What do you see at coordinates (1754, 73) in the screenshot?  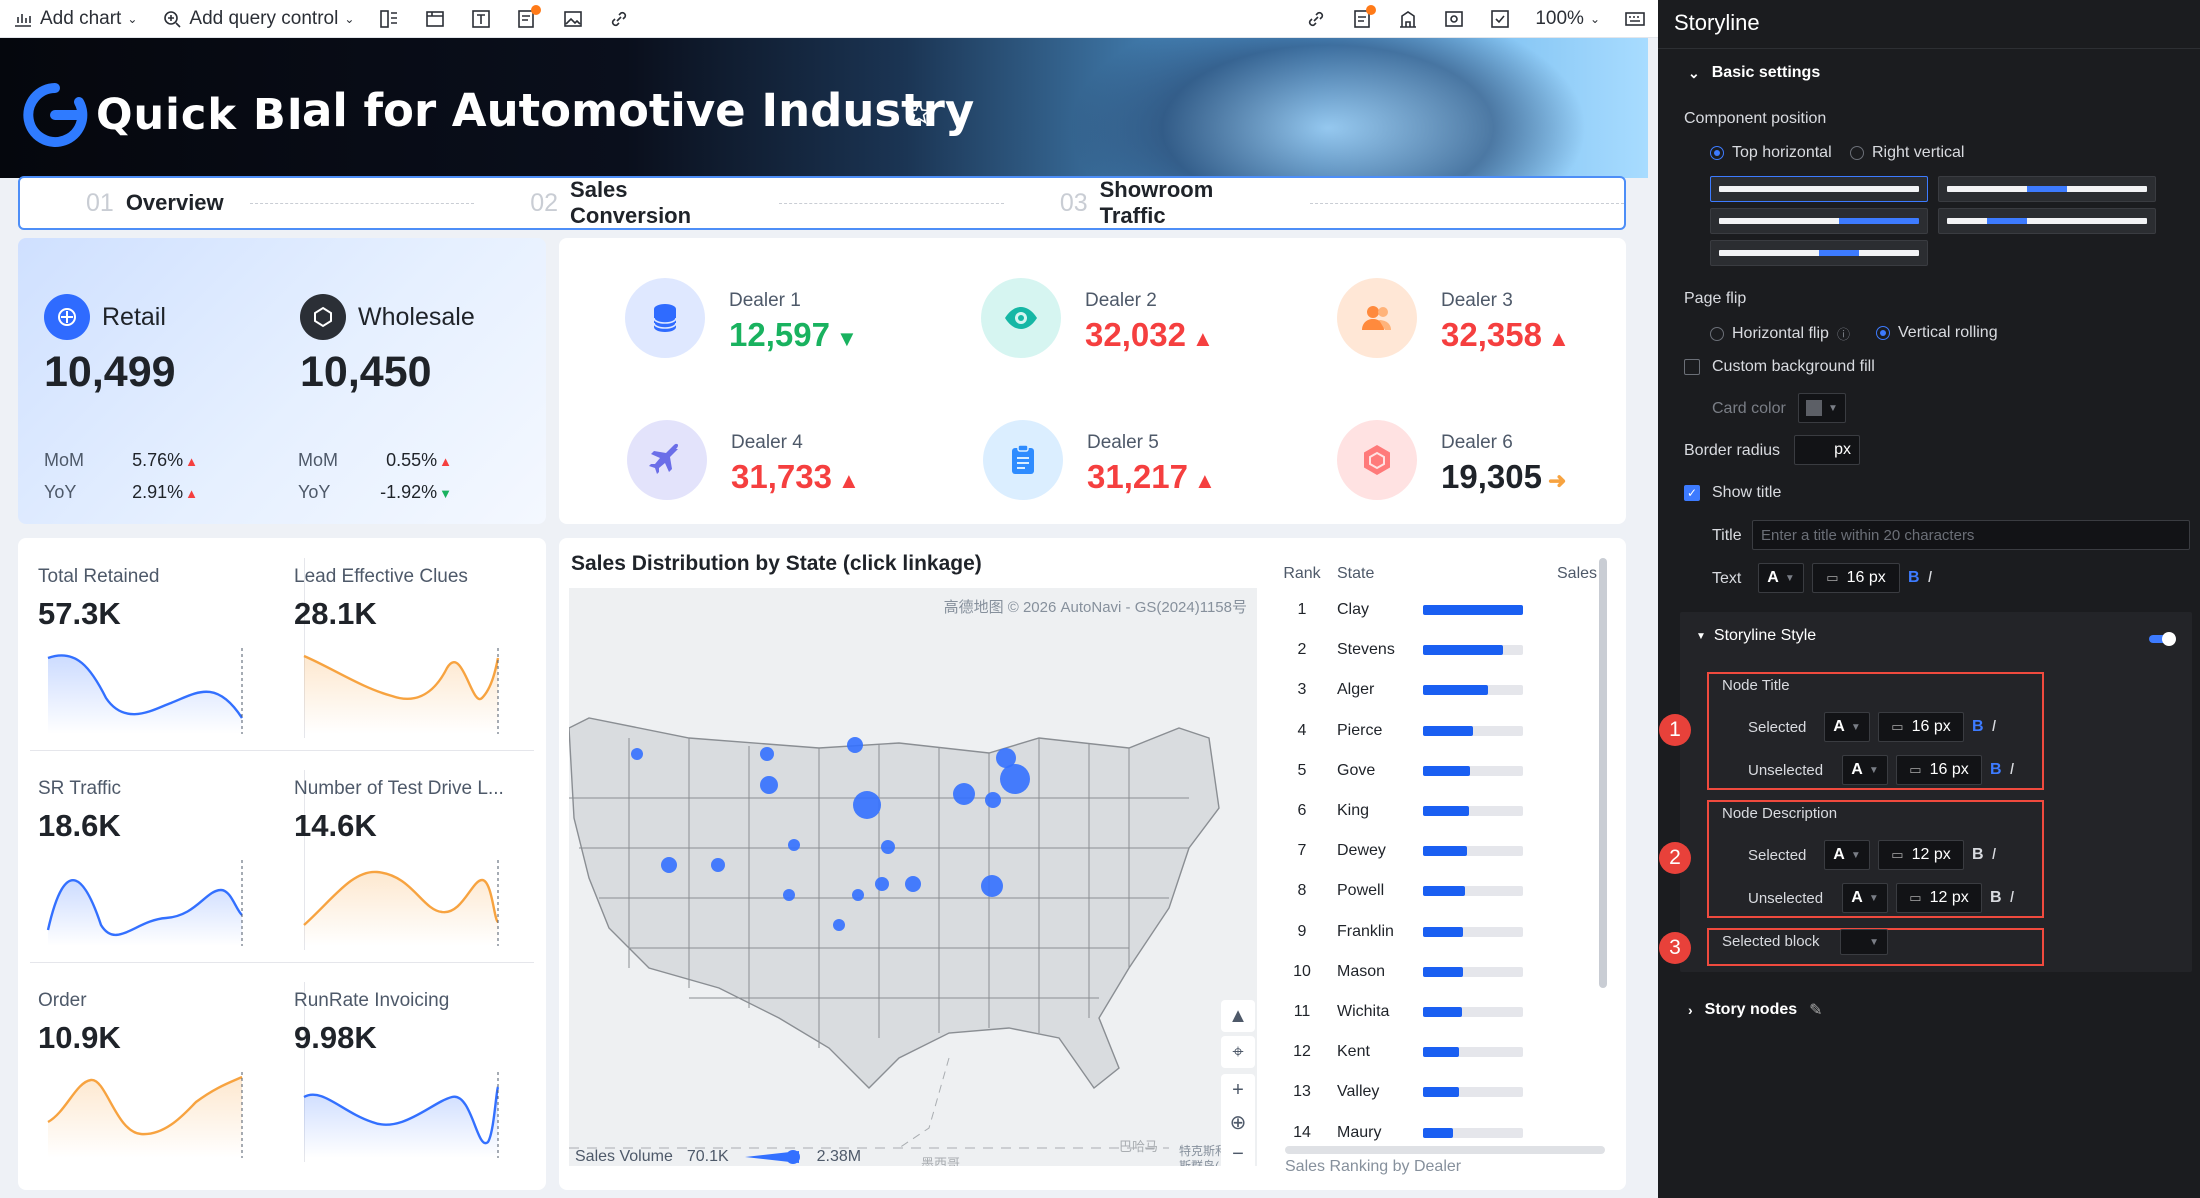 I see `basic-settings-header: ⌄ Basic settings` at bounding box center [1754, 73].